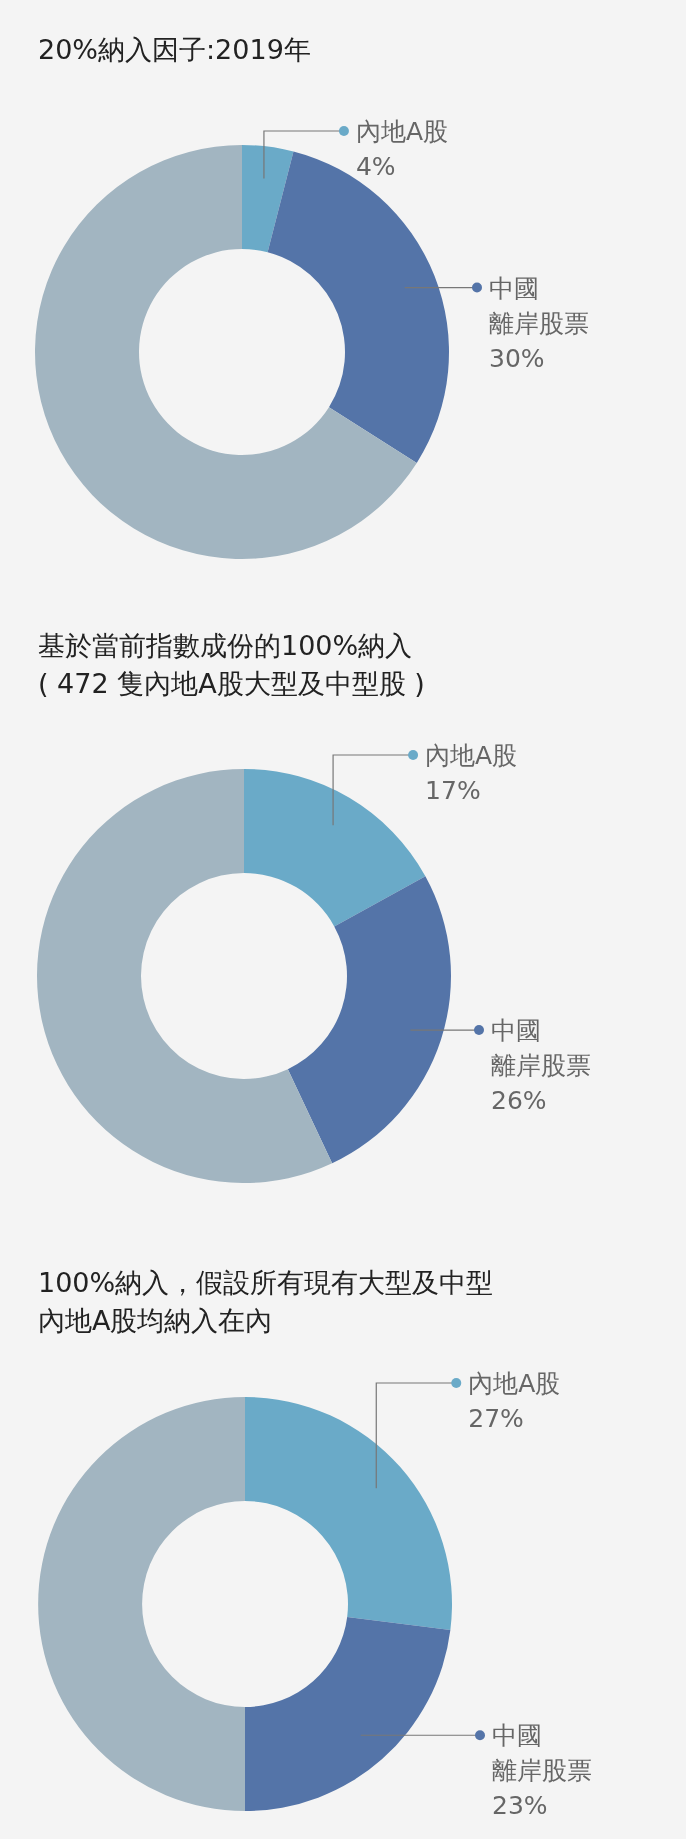  What do you see at coordinates (519, 1101) in the screenshot?
I see `data-label: 26%` at bounding box center [519, 1101].